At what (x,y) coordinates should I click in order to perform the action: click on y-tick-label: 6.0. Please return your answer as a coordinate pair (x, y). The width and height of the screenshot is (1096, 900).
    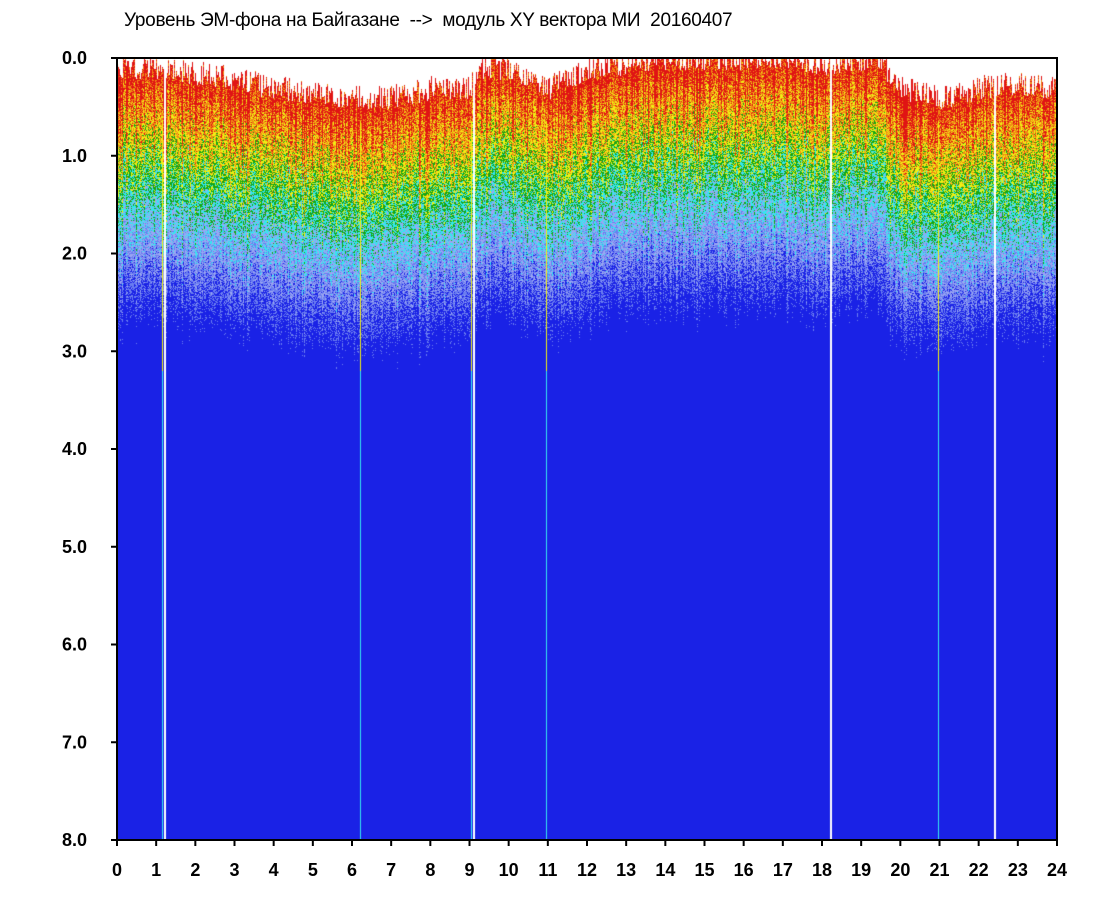
    Looking at the image, I should click on (74, 645).